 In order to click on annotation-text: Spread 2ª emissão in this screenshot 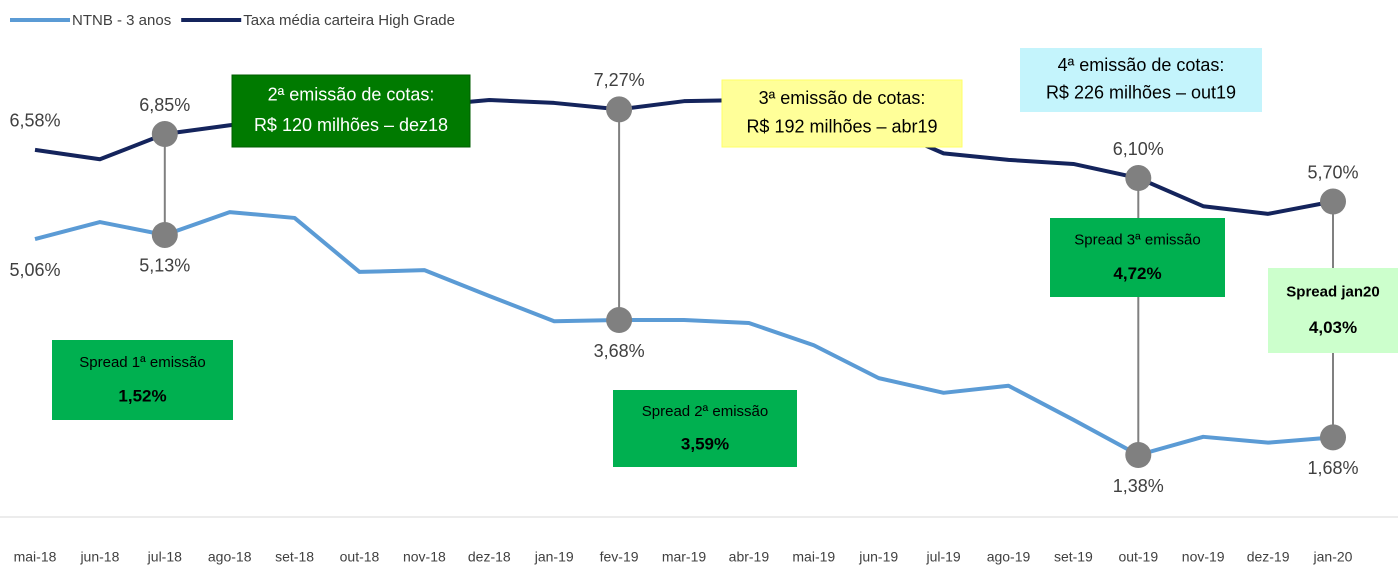, I will do `click(705, 411)`.